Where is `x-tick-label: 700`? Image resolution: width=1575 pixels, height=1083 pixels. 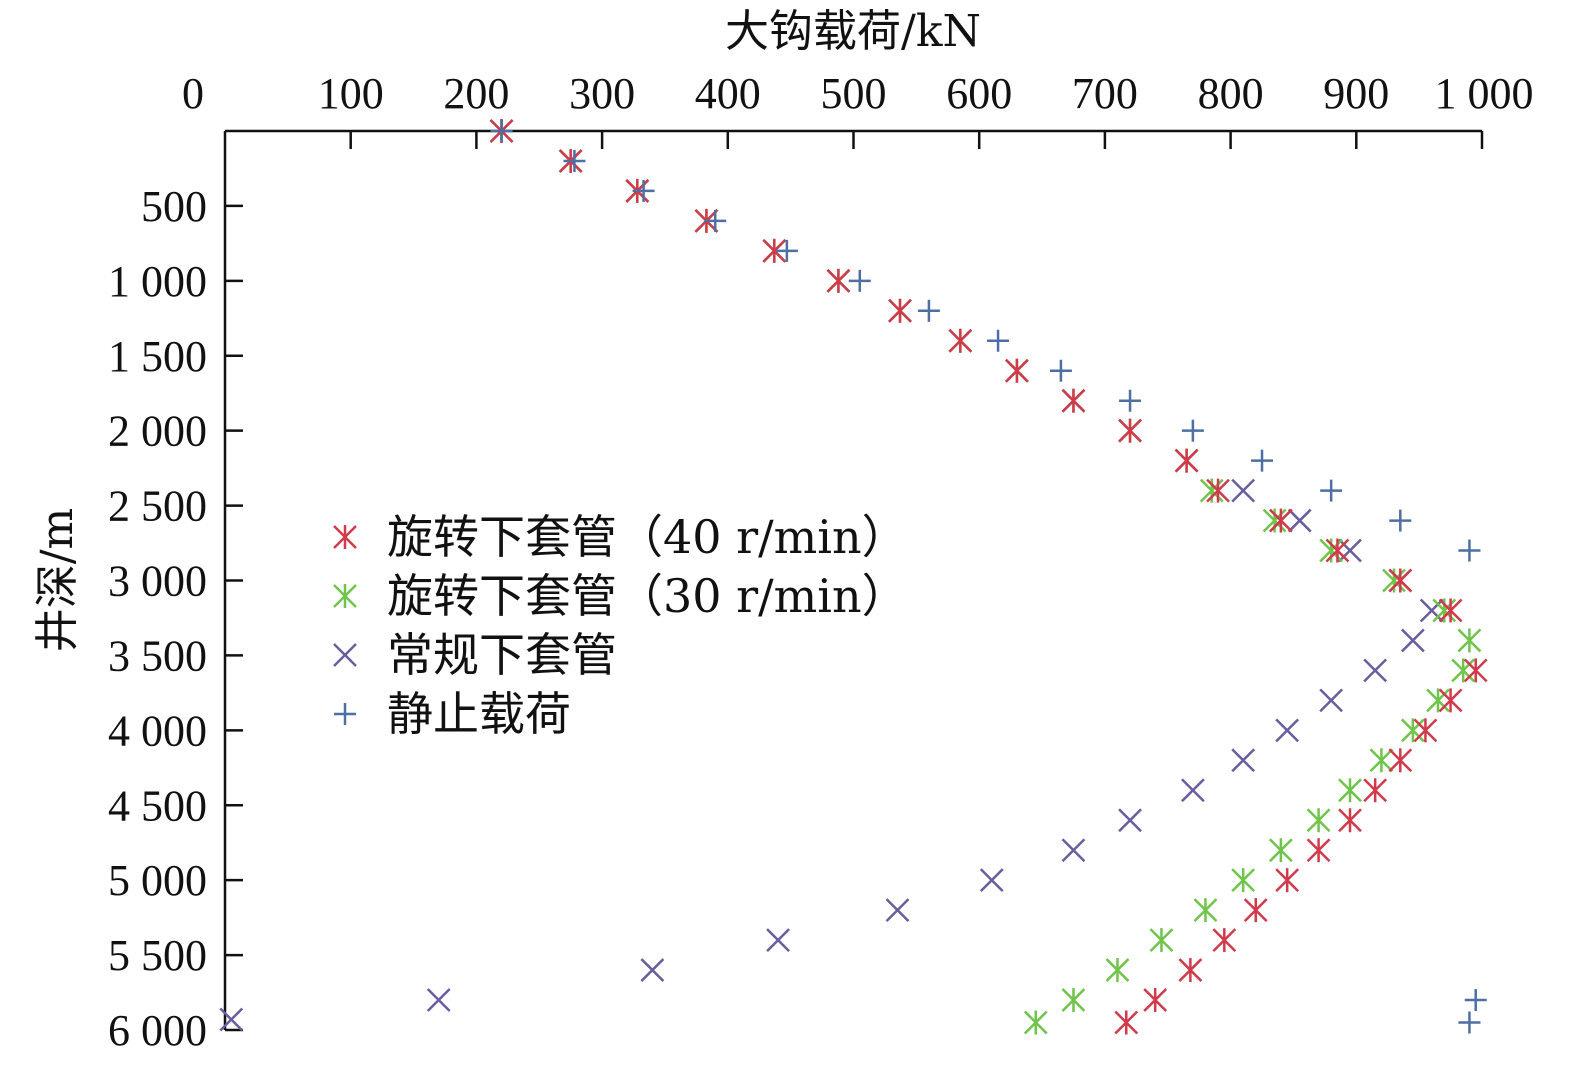
x-tick-label: 700 is located at coordinates (1105, 93).